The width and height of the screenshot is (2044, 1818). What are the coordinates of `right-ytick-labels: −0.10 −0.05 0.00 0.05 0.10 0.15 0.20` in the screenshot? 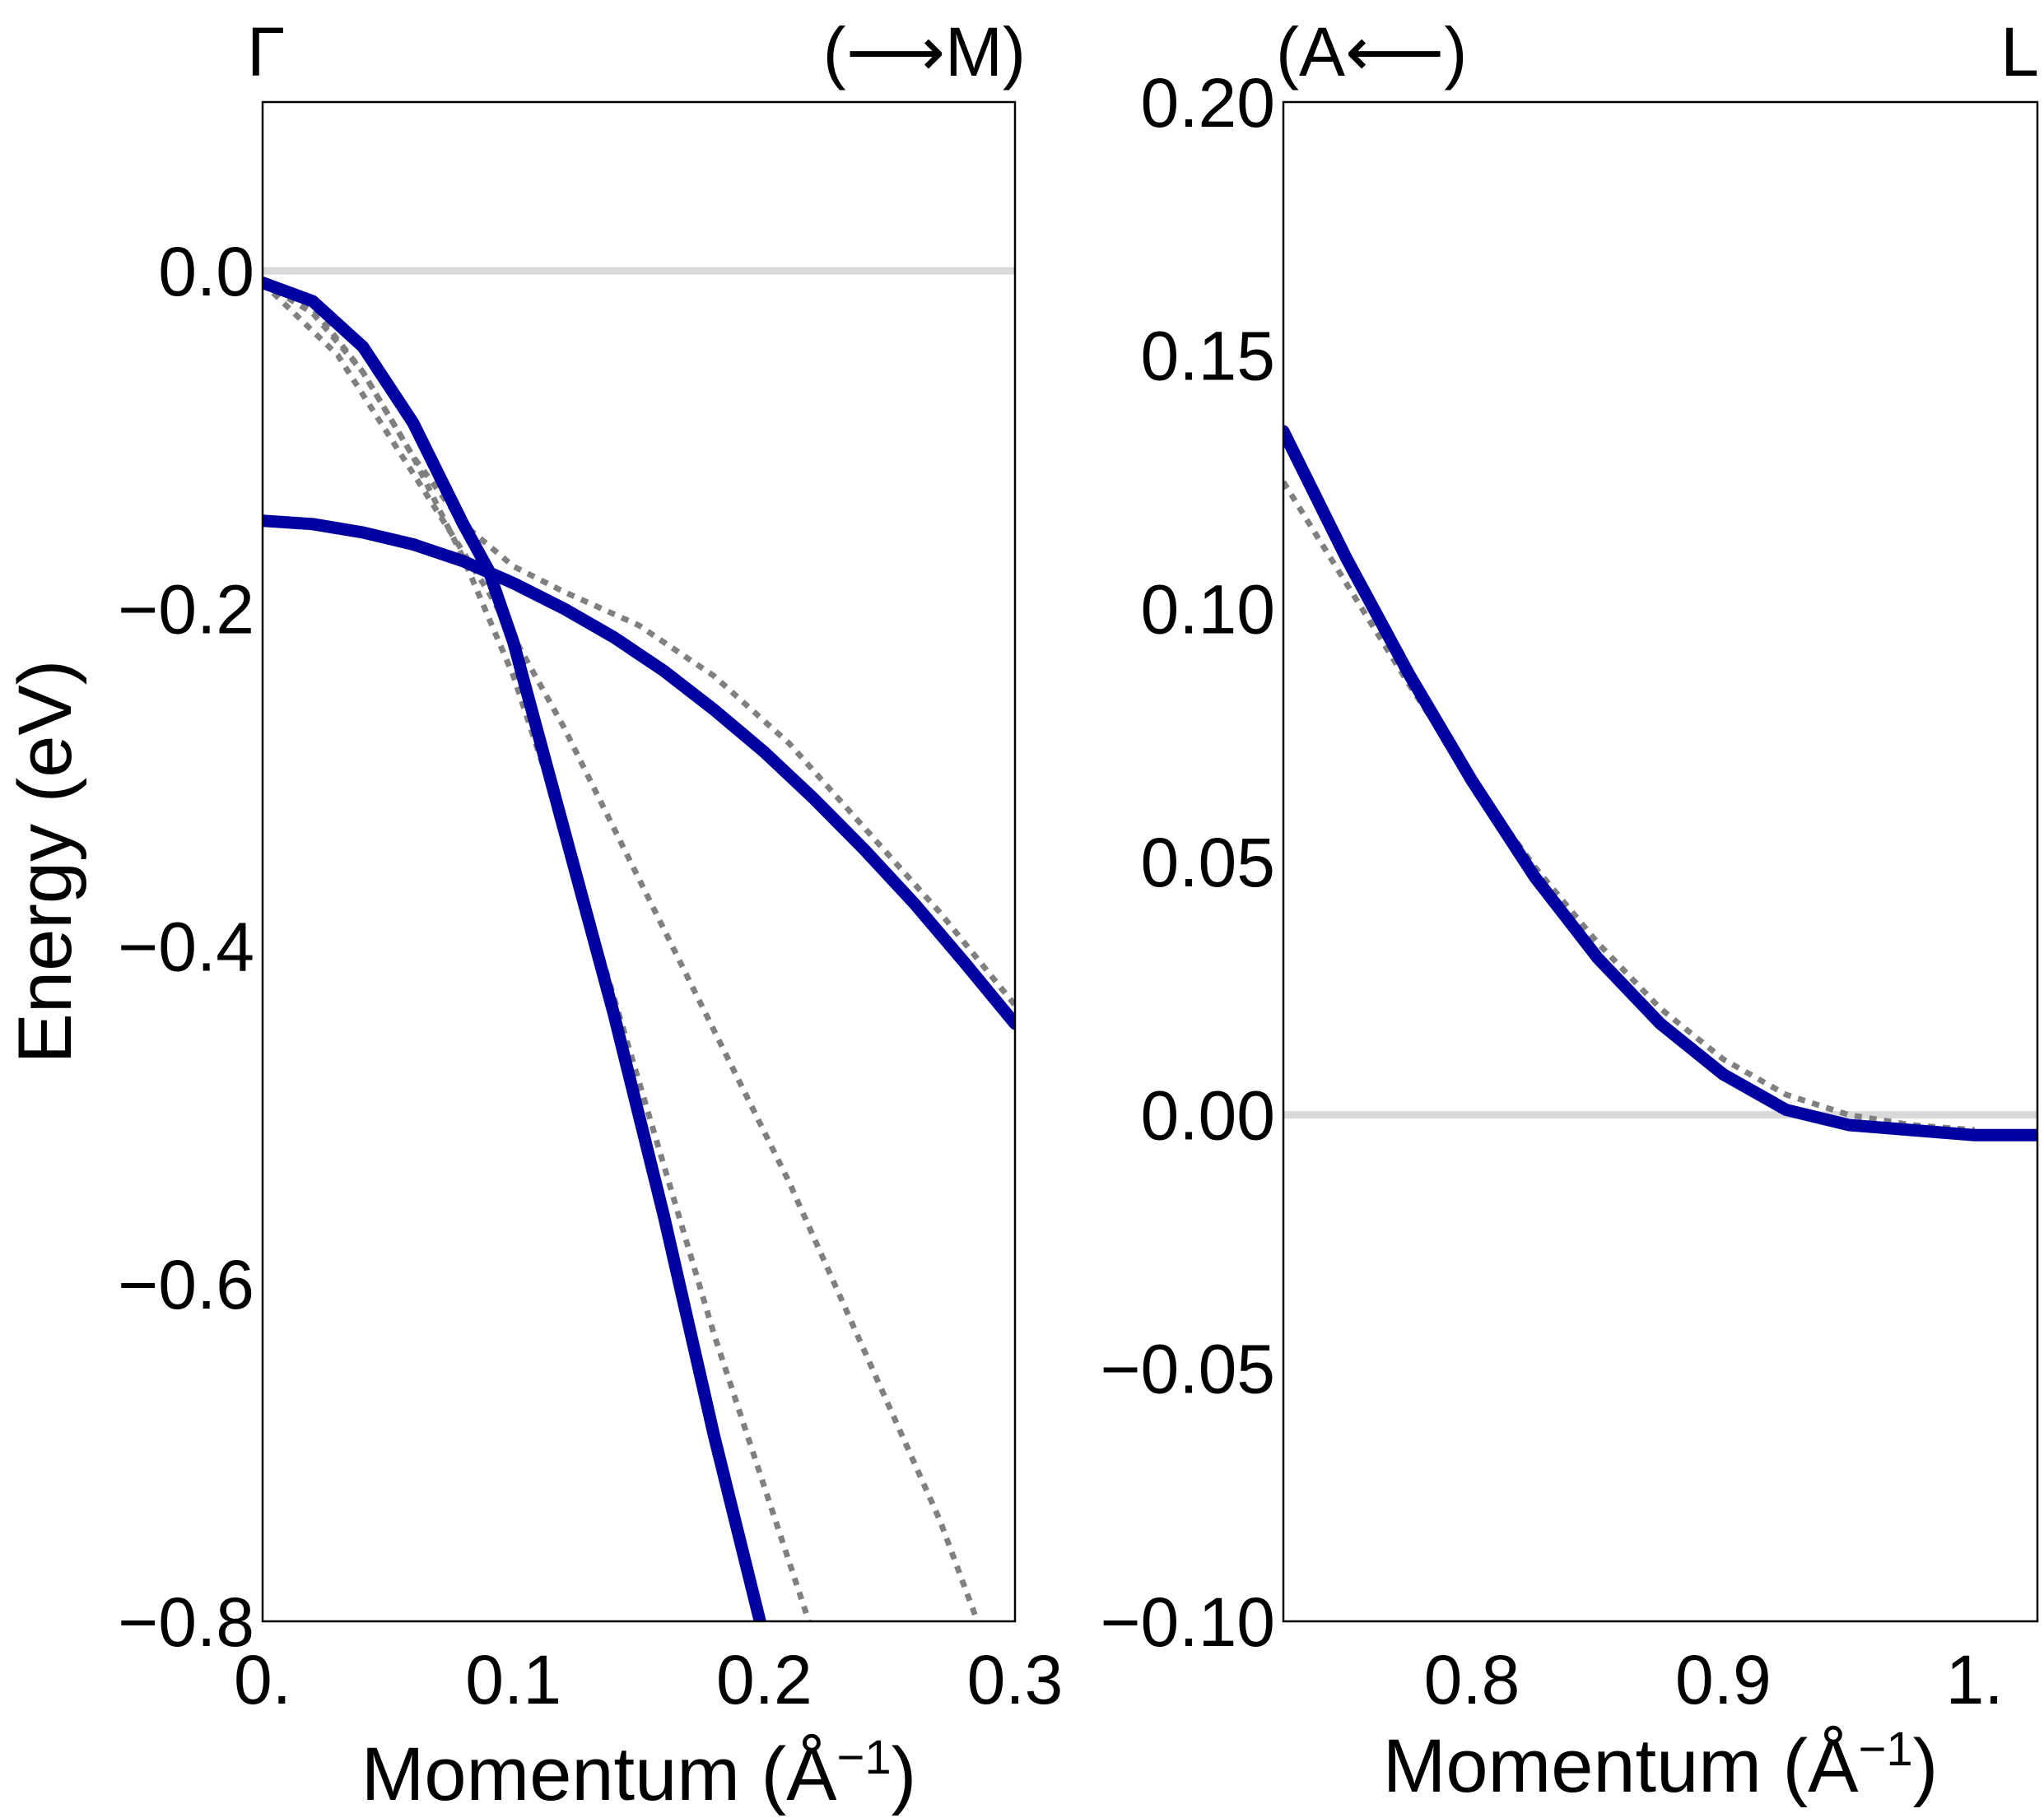 It's located at (1187, 862).